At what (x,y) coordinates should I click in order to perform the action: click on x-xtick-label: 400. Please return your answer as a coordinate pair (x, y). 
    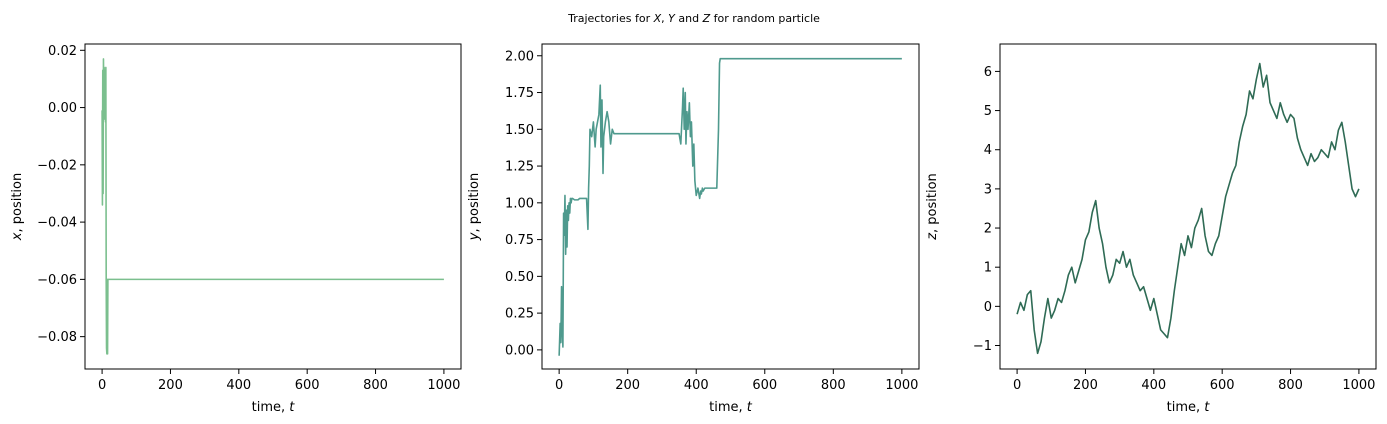
    Looking at the image, I should click on (238, 385).